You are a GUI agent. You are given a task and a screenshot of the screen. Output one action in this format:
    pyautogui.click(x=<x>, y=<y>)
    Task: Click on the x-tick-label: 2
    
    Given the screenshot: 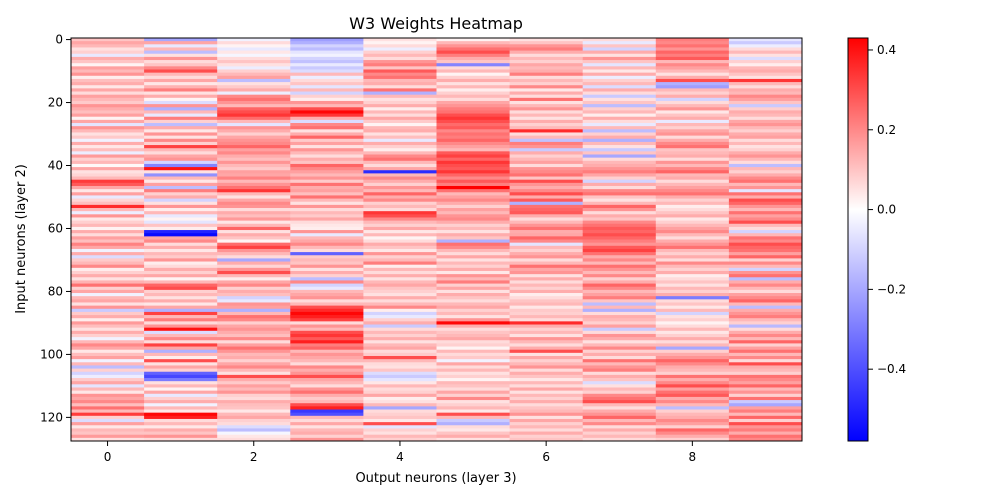 What is the action you would take?
    pyautogui.click(x=254, y=457)
    